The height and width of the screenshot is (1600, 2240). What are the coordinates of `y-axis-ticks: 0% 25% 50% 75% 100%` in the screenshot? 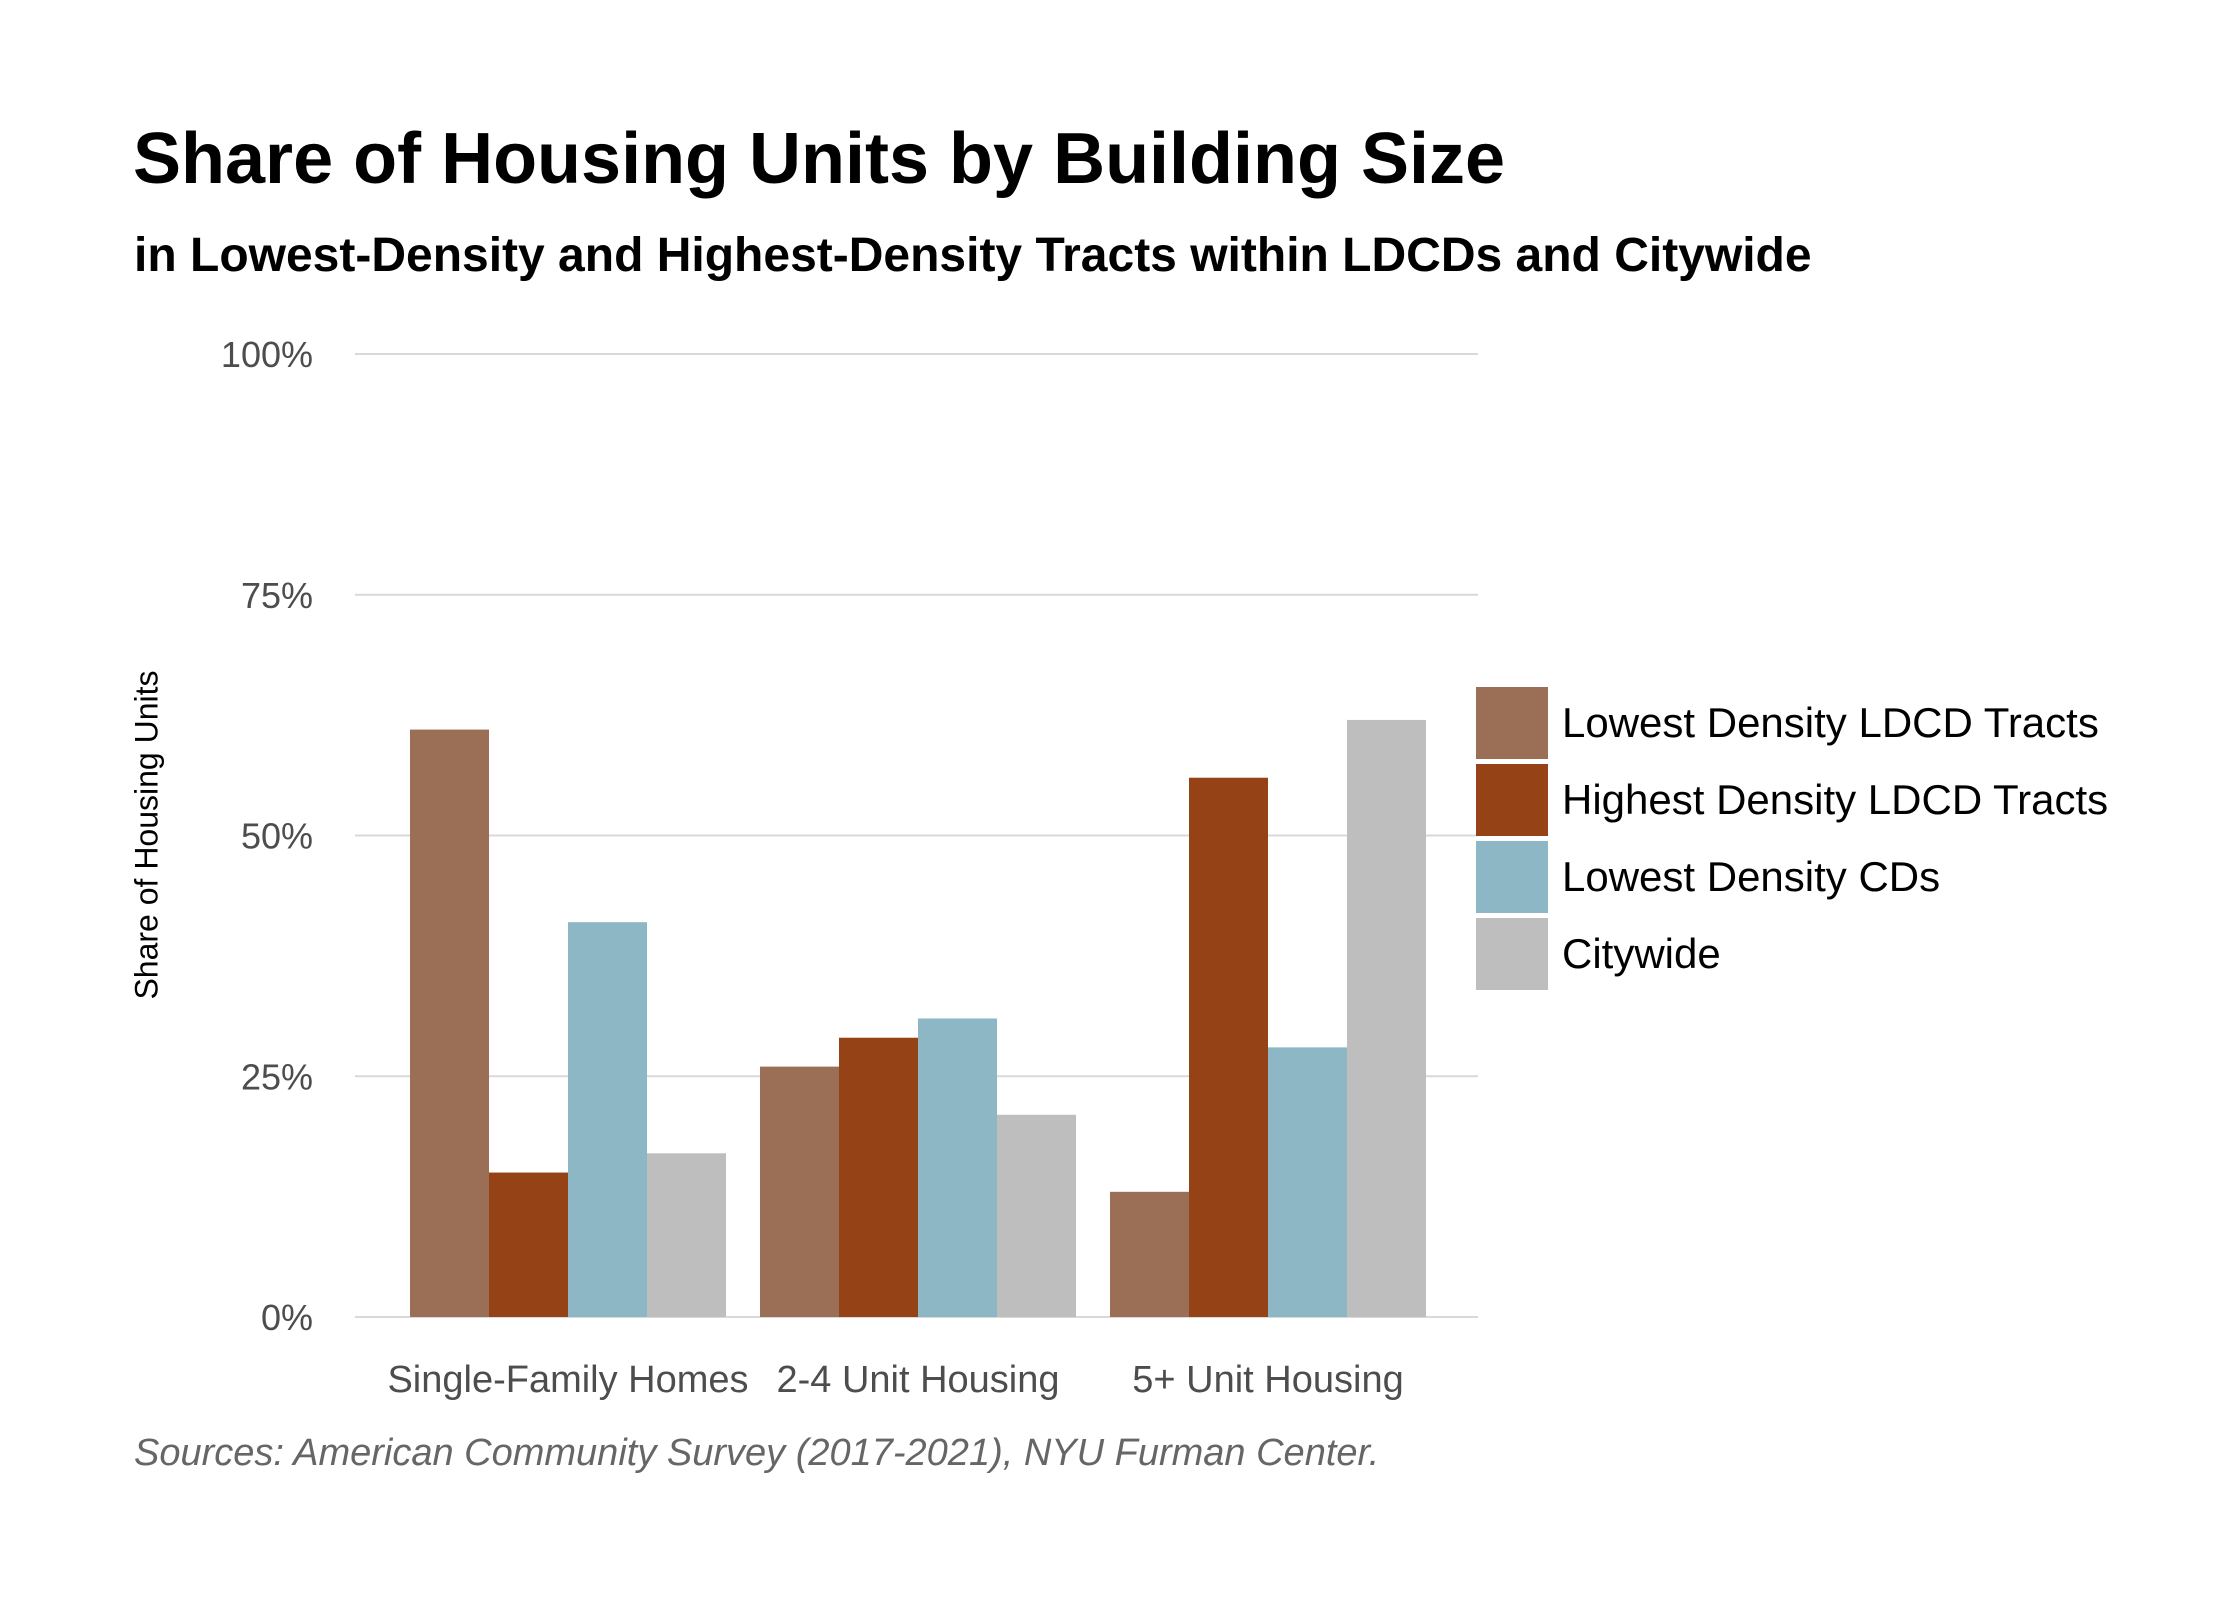 It's located at (267, 836).